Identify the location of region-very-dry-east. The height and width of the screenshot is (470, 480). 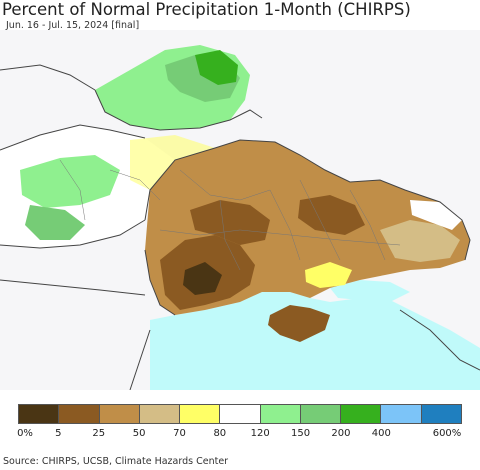
(331, 215).